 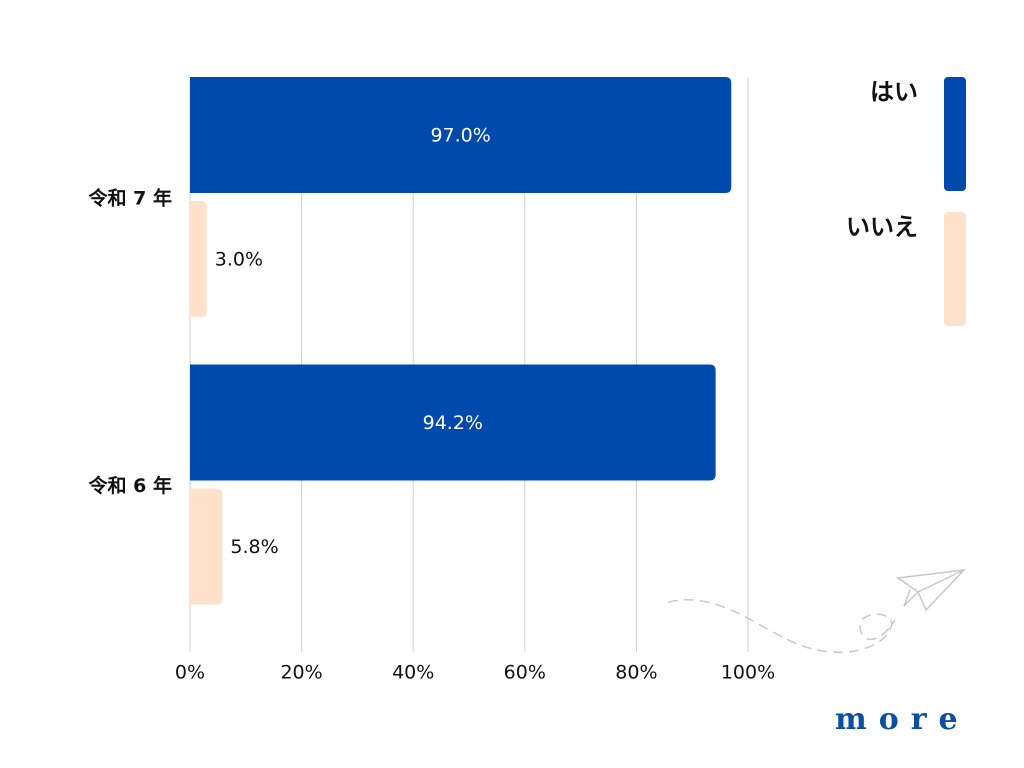 I want to click on x-tick-label: 100%, so click(x=748, y=673).